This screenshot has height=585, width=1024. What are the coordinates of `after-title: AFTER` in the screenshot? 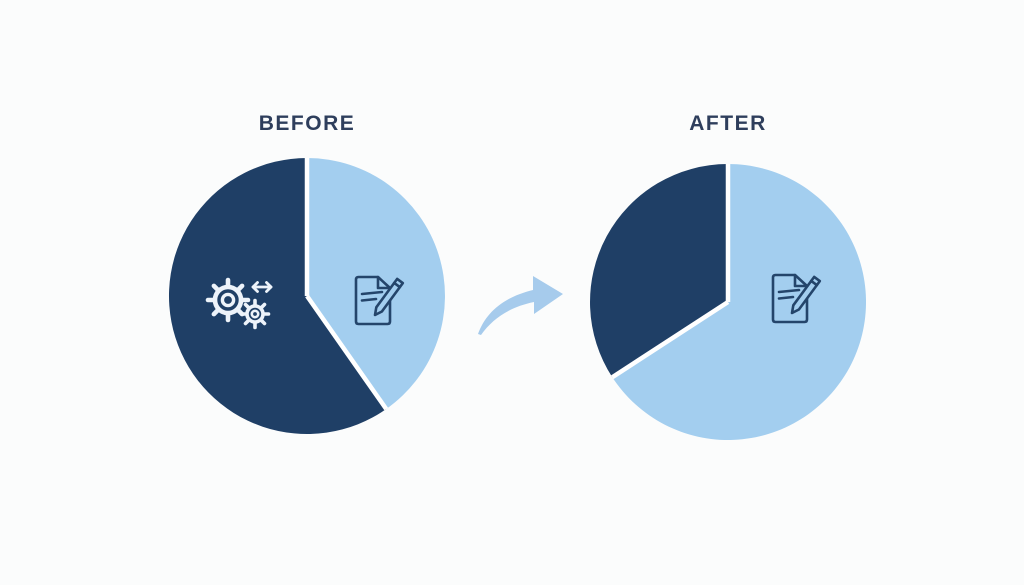 It's located at (728, 123).